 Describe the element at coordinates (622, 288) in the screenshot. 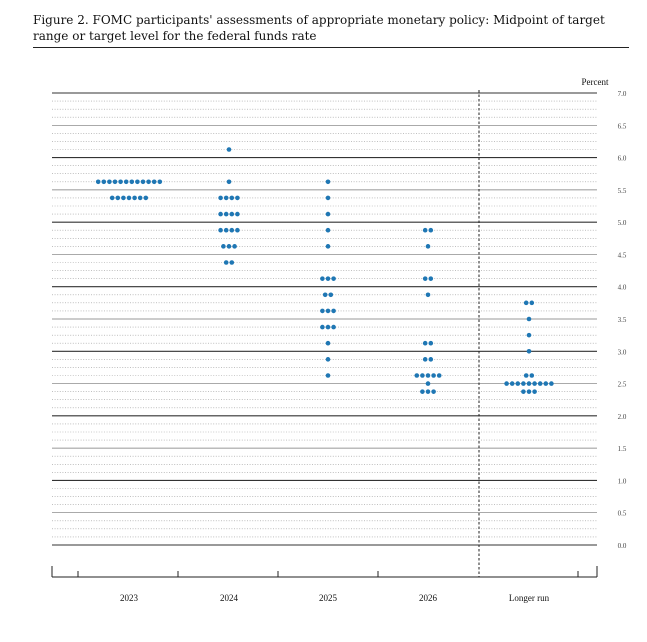

I see `y-tick-label: 4.0` at that location.